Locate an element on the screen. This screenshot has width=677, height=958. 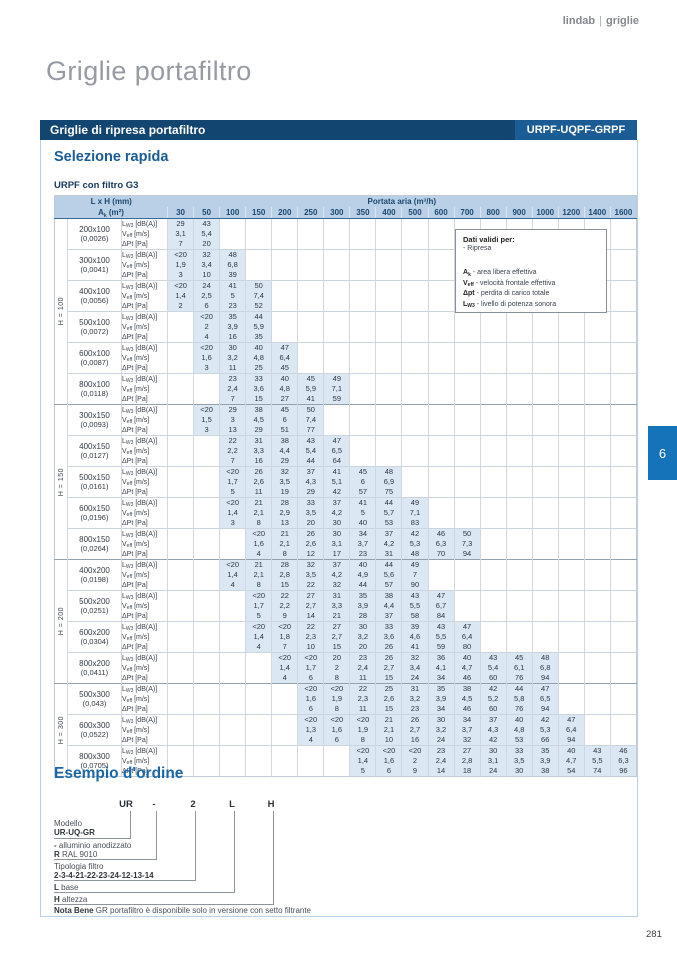
data-cell: 4,5 is located at coordinates (258, 420).